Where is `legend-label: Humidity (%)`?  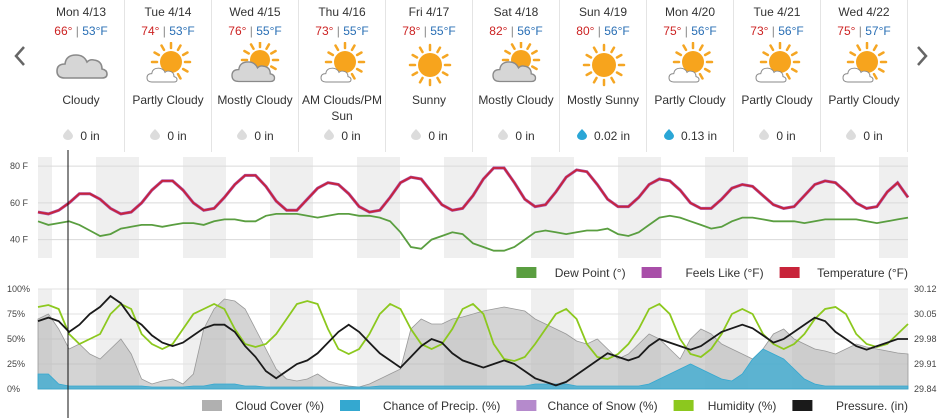 legend-label: Humidity (%) is located at coordinates (742, 406).